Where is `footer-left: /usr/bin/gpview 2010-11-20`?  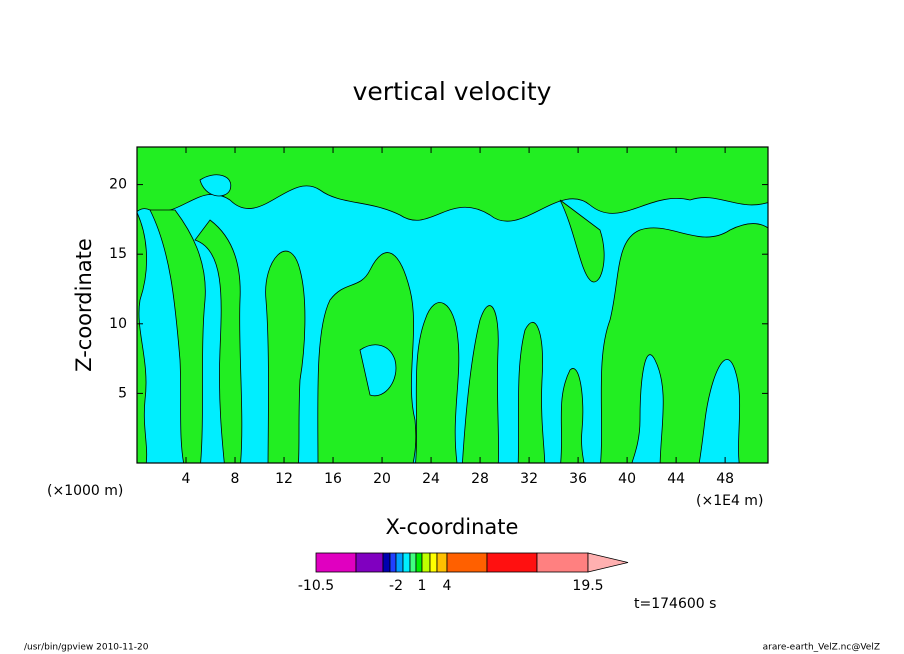
footer-left: /usr/bin/gpview 2010-11-20 is located at coordinates (86, 648).